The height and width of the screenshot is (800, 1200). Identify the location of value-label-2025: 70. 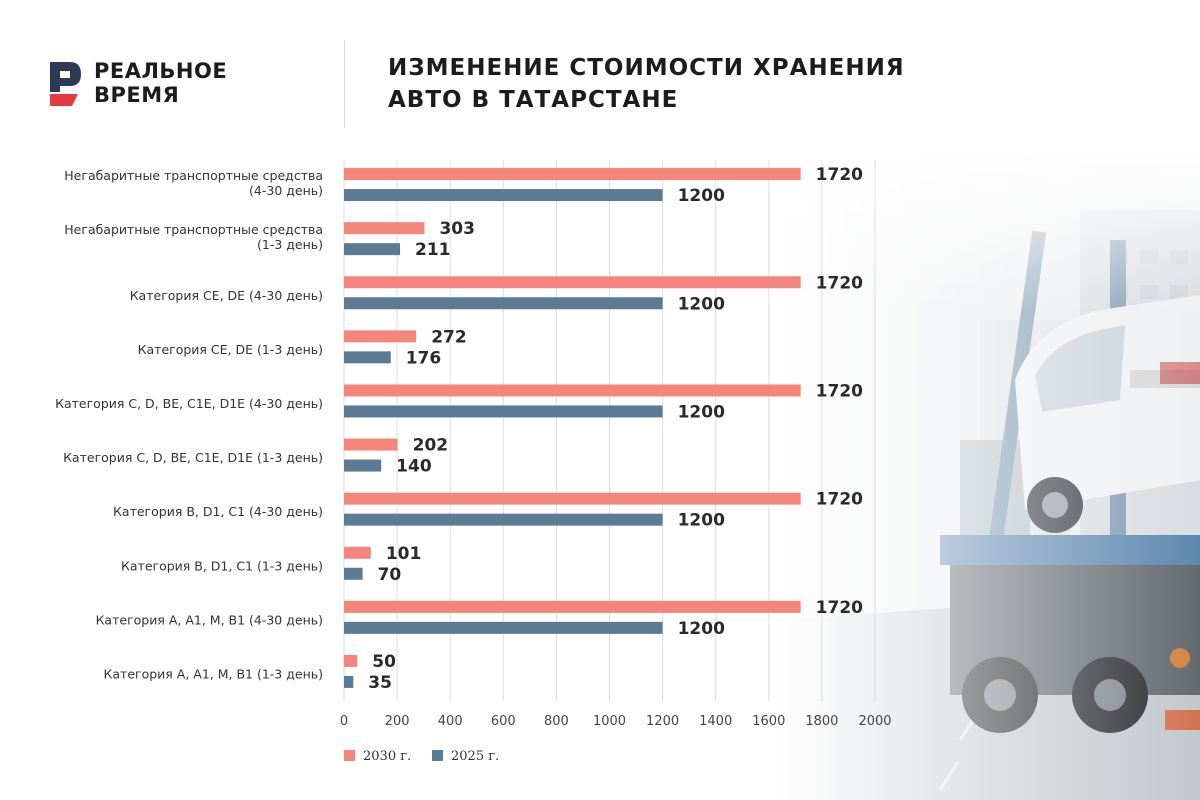
(390, 575).